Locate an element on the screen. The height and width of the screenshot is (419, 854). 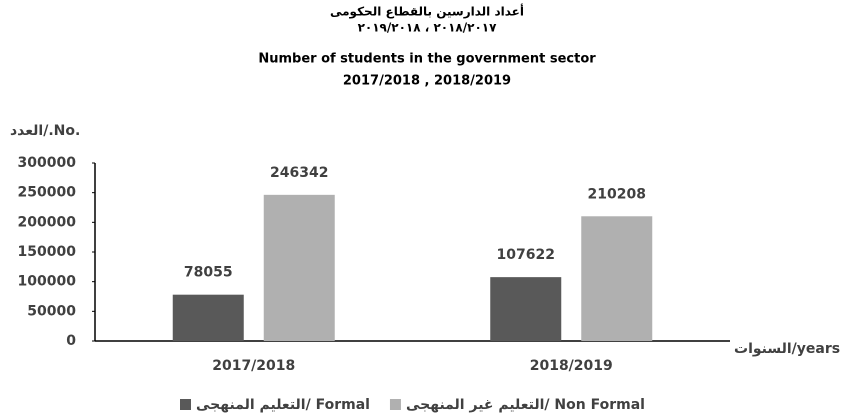
chart-subtitle-en: 2017/2018 , 2018/2019 is located at coordinates (427, 81).